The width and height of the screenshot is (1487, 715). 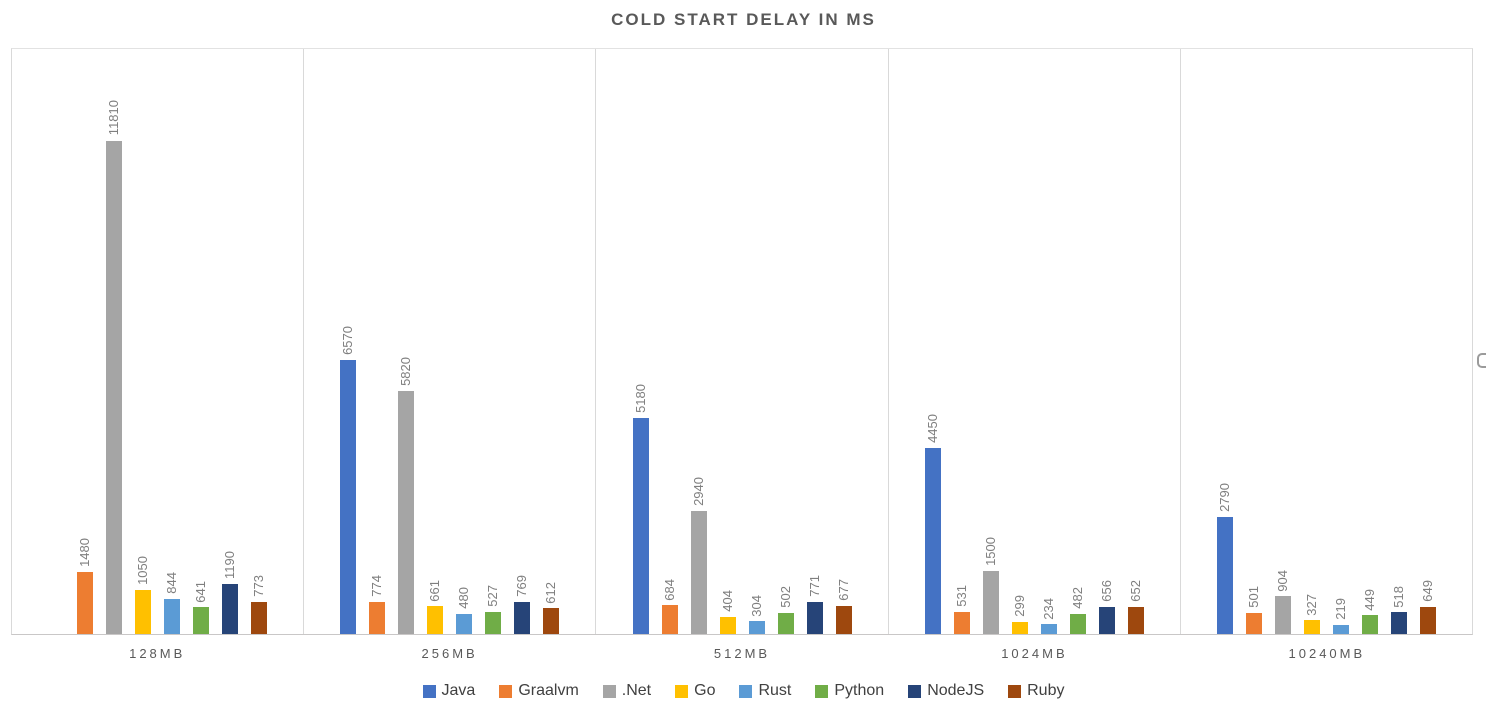 I want to click on bar-value-label: 2940, so click(x=698, y=492).